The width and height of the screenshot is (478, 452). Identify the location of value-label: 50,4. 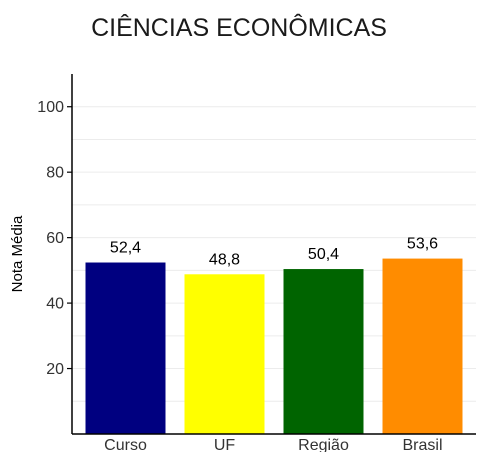
(323, 254).